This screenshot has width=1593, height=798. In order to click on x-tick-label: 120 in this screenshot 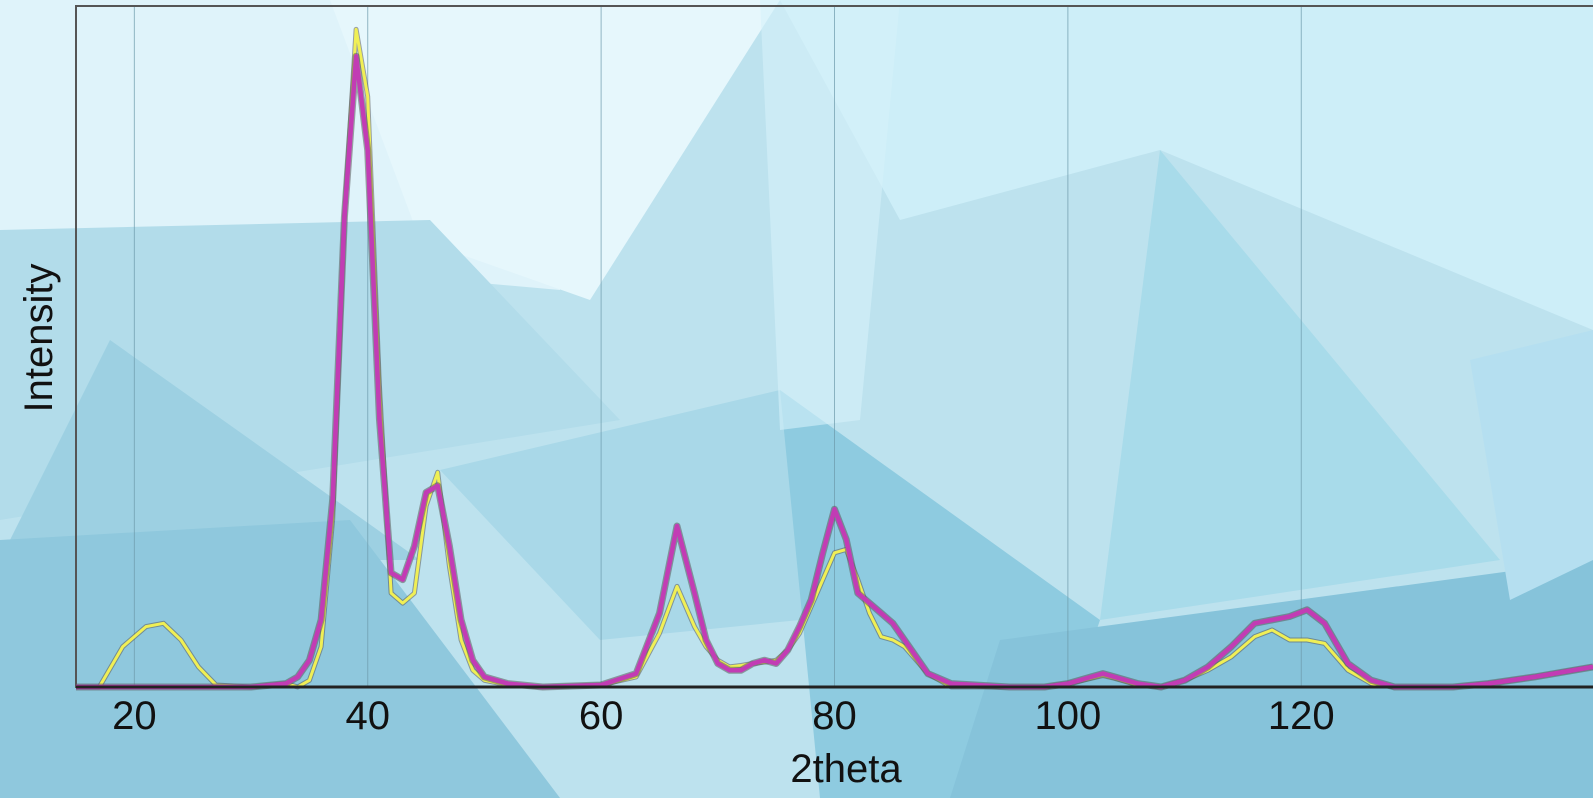, I will do `click(1301, 716)`.